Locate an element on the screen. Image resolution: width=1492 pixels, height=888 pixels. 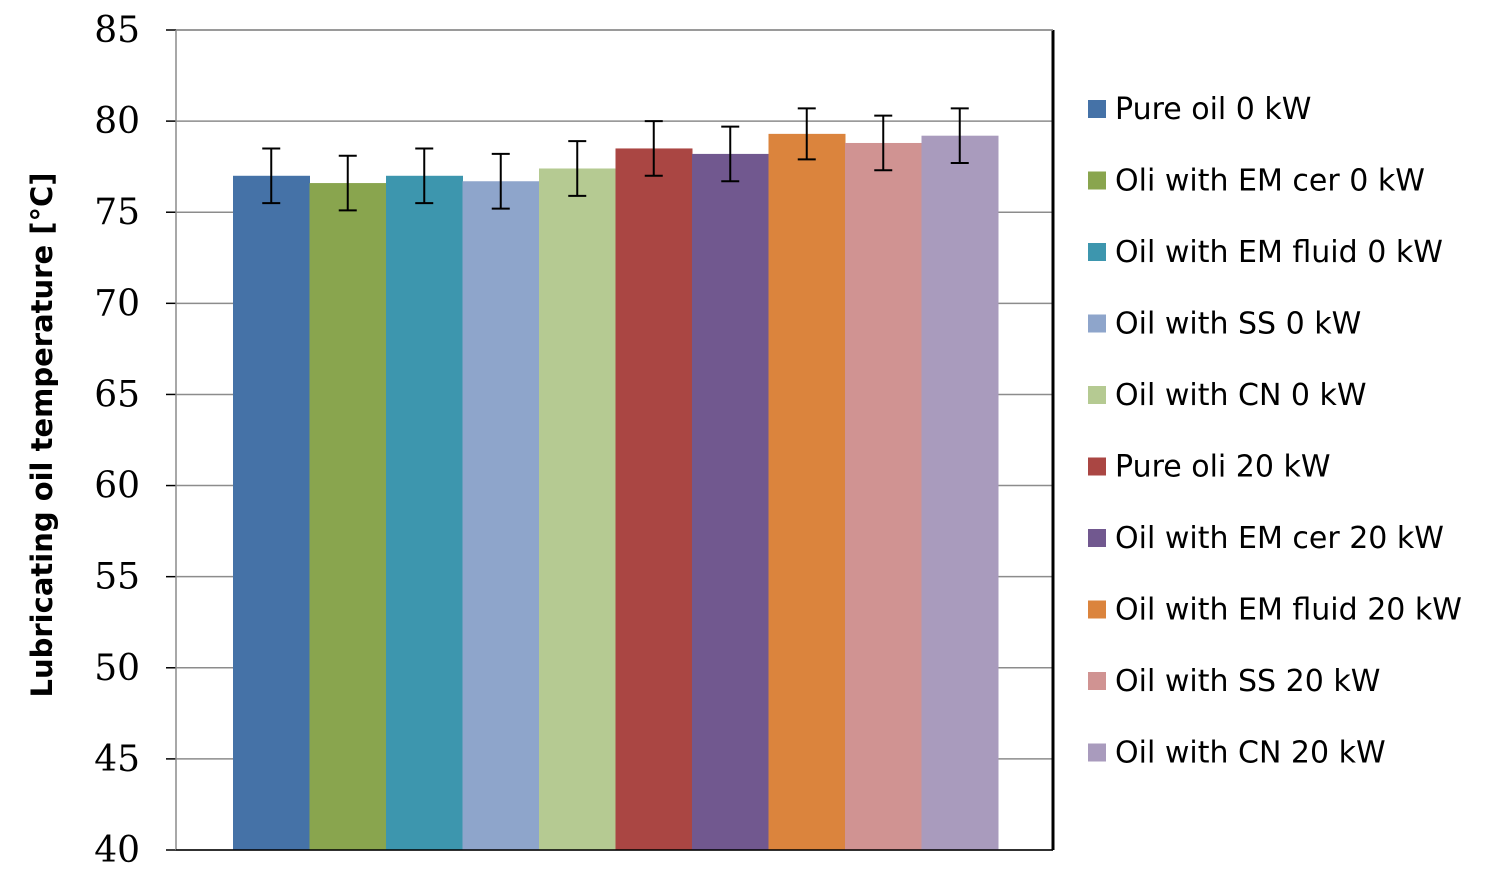
y-tick-label: 50 is located at coordinates (117, 668).